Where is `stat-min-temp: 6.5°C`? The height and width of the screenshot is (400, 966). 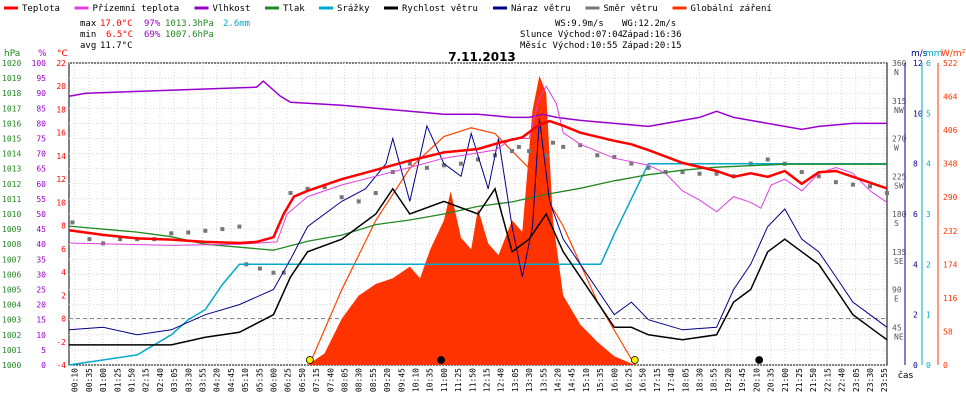 stat-min-temp: 6.5°C is located at coordinates (119, 35).